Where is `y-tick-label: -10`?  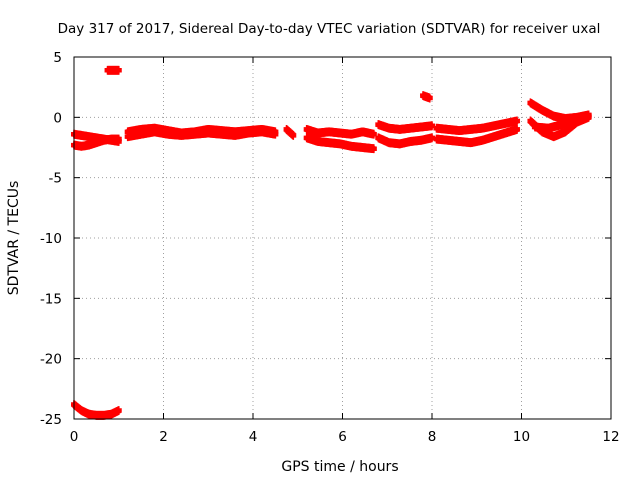 y-tick-label: -10 is located at coordinates (51, 239).